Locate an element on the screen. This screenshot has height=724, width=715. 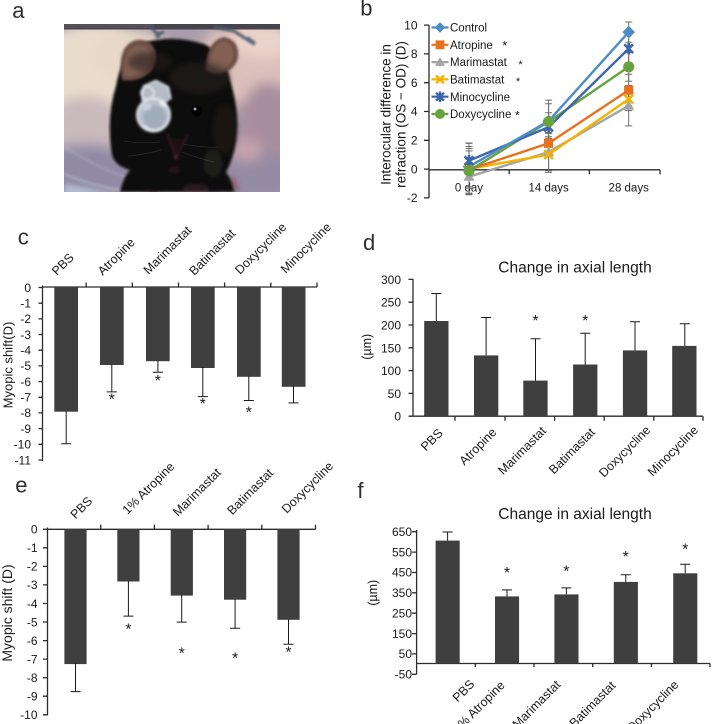
svg-text: -1 is located at coordinates (32, 548).